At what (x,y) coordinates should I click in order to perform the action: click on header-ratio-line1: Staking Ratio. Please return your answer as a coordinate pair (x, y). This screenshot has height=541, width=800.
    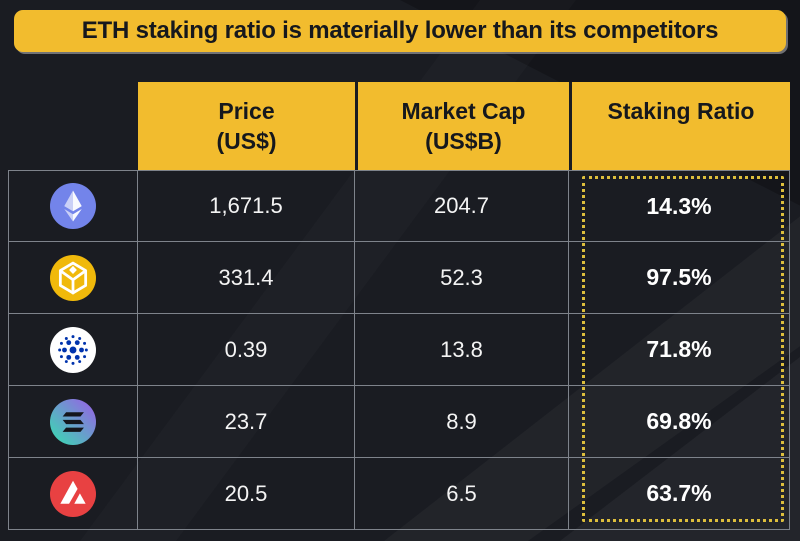
    Looking at the image, I should click on (681, 111).